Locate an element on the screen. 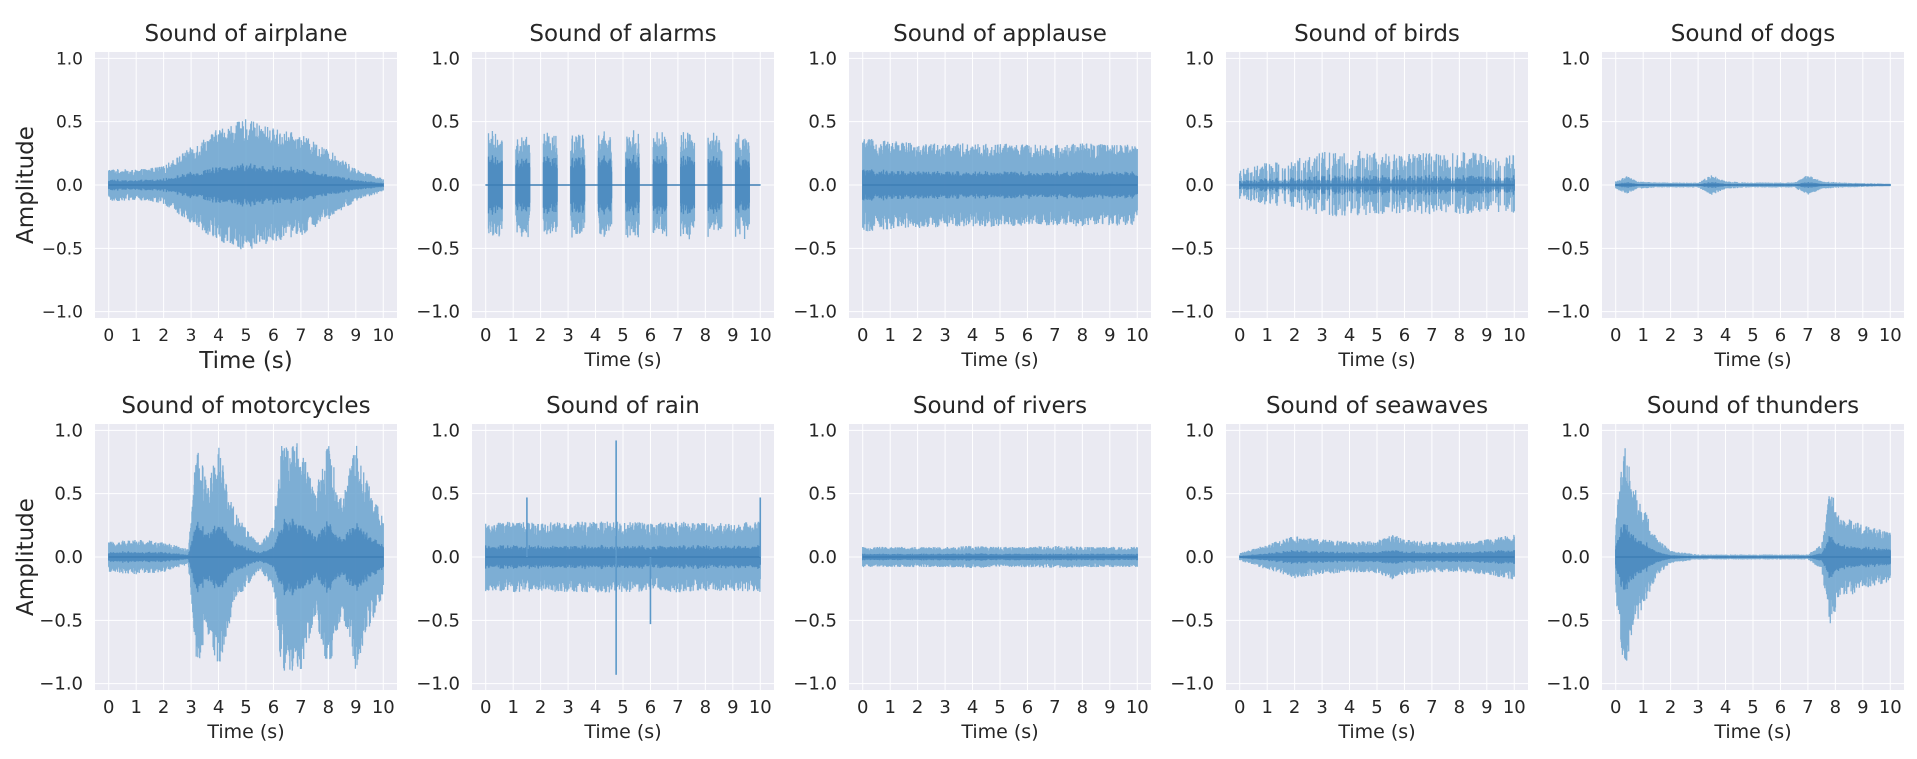 The height and width of the screenshot is (759, 1917). y-axis-label: Amplitude is located at coordinates (26, 557).